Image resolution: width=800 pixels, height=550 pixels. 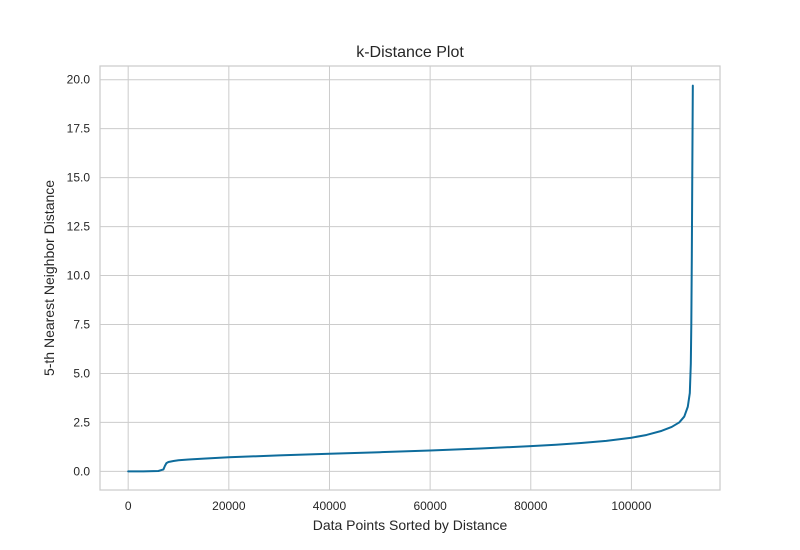 I want to click on x-tick-label: 60000, so click(x=430, y=506).